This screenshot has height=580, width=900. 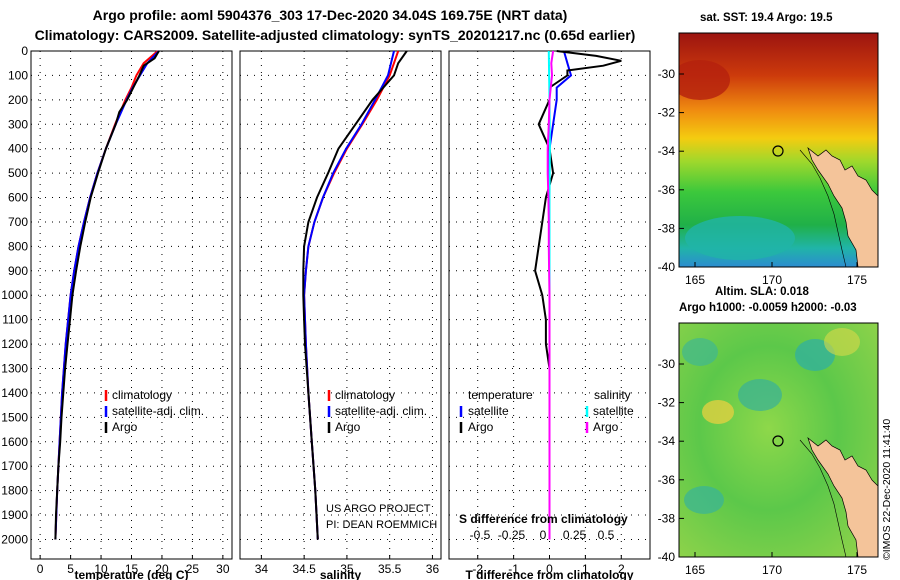 What do you see at coordinates (18, 198) in the screenshot?
I see `depth-tick-label: 600` at bounding box center [18, 198].